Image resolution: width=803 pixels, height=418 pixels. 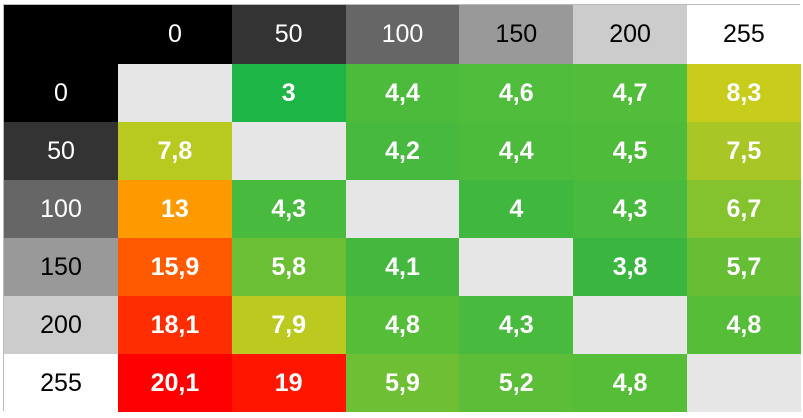 What do you see at coordinates (402, 383) in the screenshot?
I see `value-cell: 5,9` at bounding box center [402, 383].